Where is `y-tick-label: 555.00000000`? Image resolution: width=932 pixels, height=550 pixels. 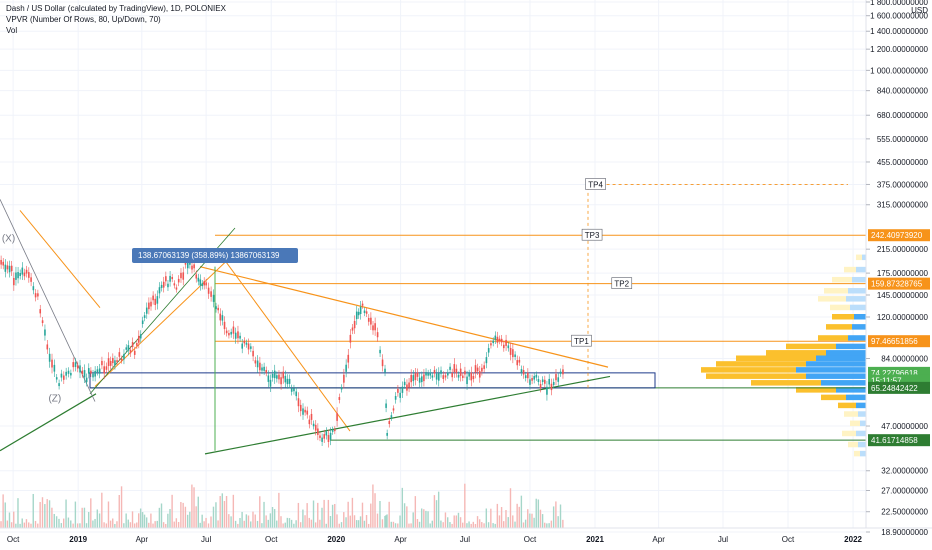 y-tick-label: 555.00000000 is located at coordinates (903, 139).